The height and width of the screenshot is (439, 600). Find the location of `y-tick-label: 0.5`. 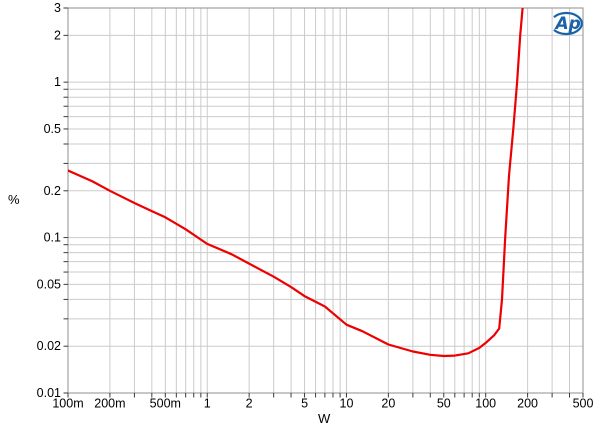

y-tick-label: 0.5 is located at coordinates (52, 129).